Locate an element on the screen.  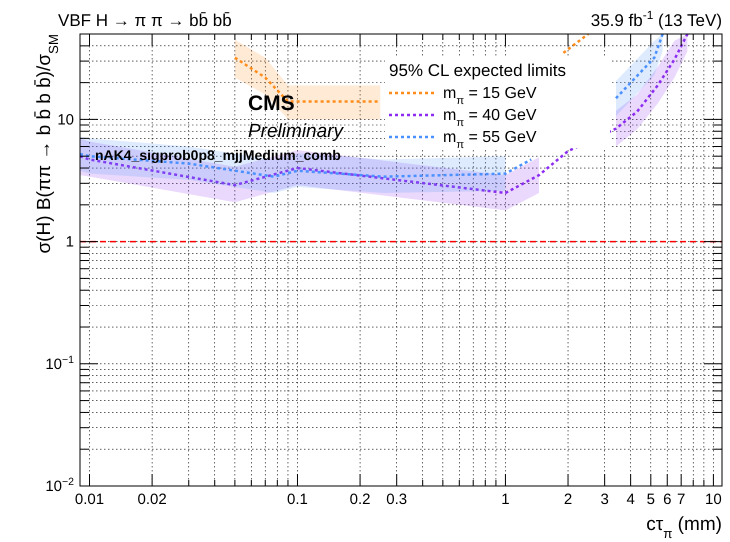
legend-label: m$_{π}$ = 55 GeV is located at coordinates (490, 140).